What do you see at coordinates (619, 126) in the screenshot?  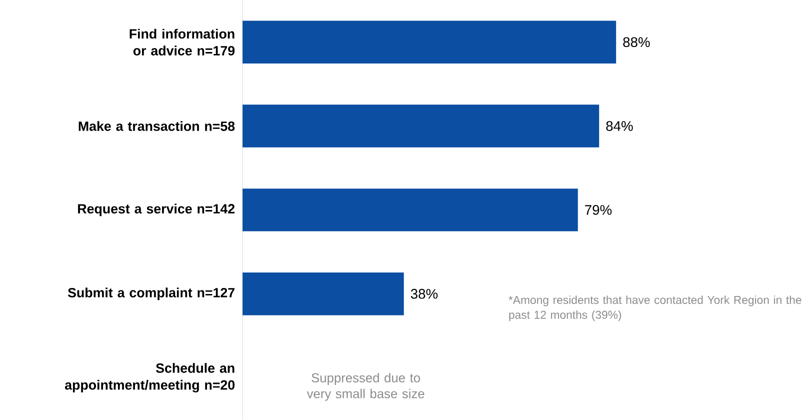 I see `data-label: 84%` at bounding box center [619, 126].